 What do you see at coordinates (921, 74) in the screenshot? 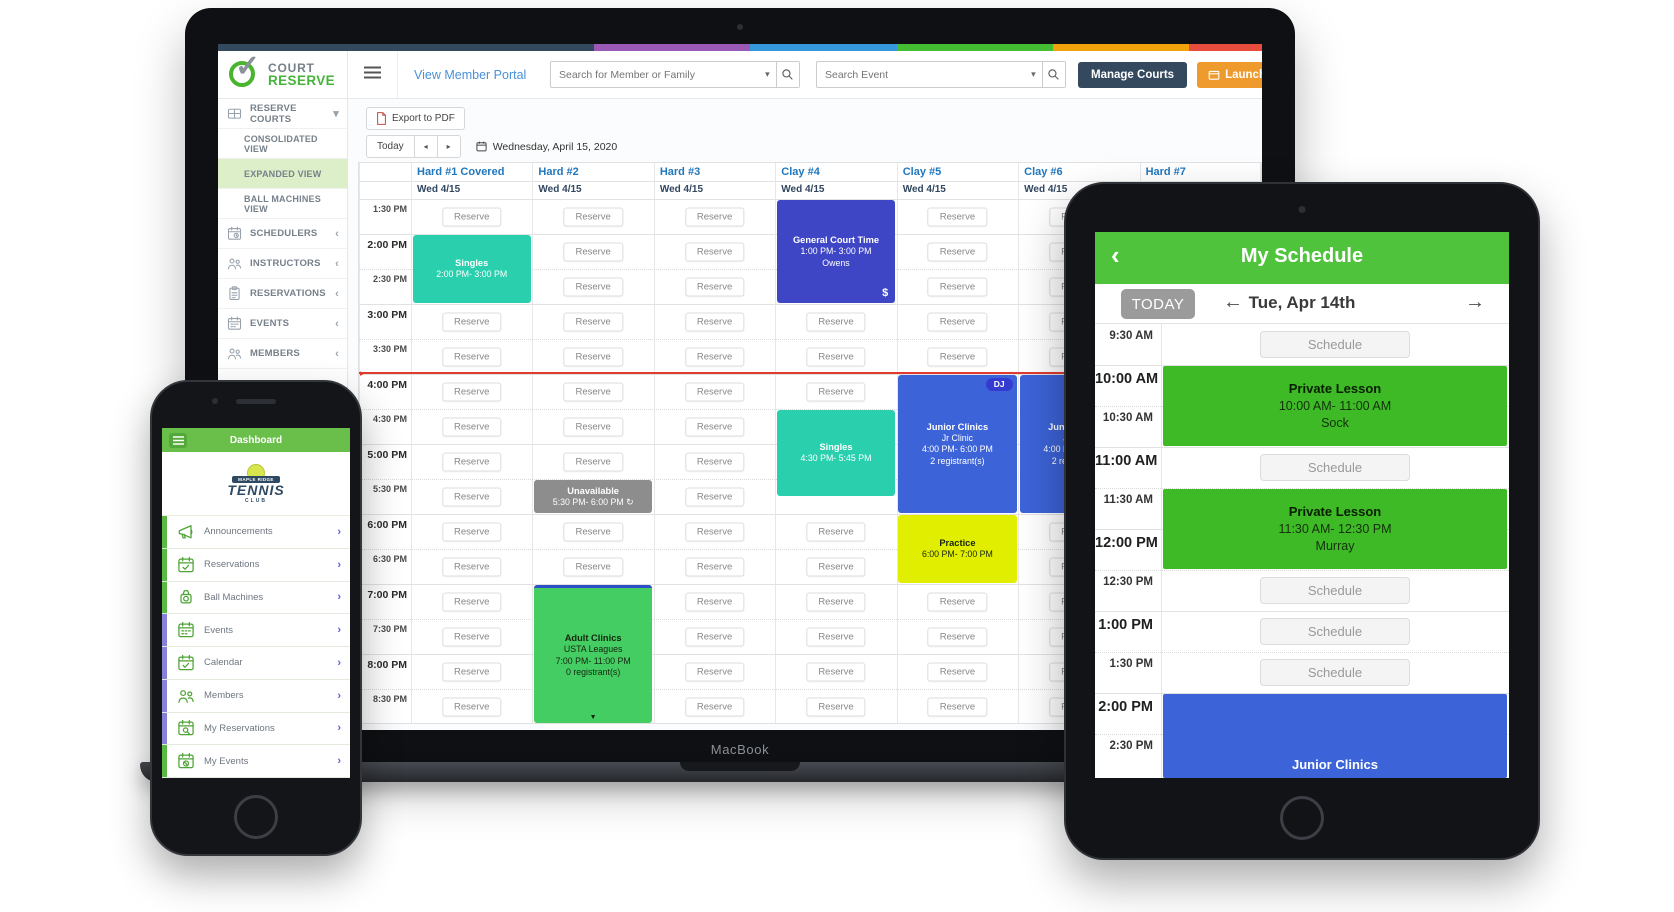
I see `event-search-input` at bounding box center [921, 74].